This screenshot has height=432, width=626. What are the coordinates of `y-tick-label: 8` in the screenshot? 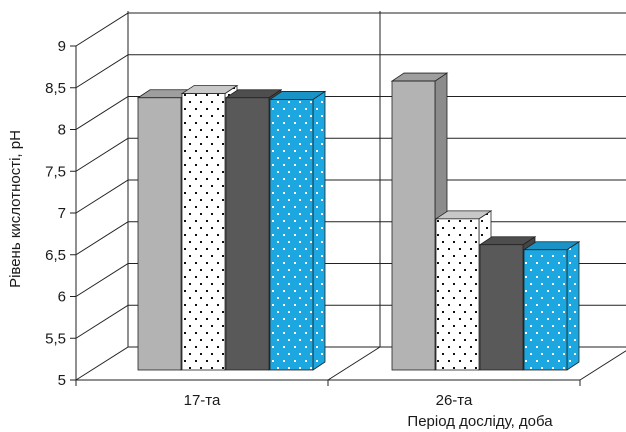 It's located at (62, 130).